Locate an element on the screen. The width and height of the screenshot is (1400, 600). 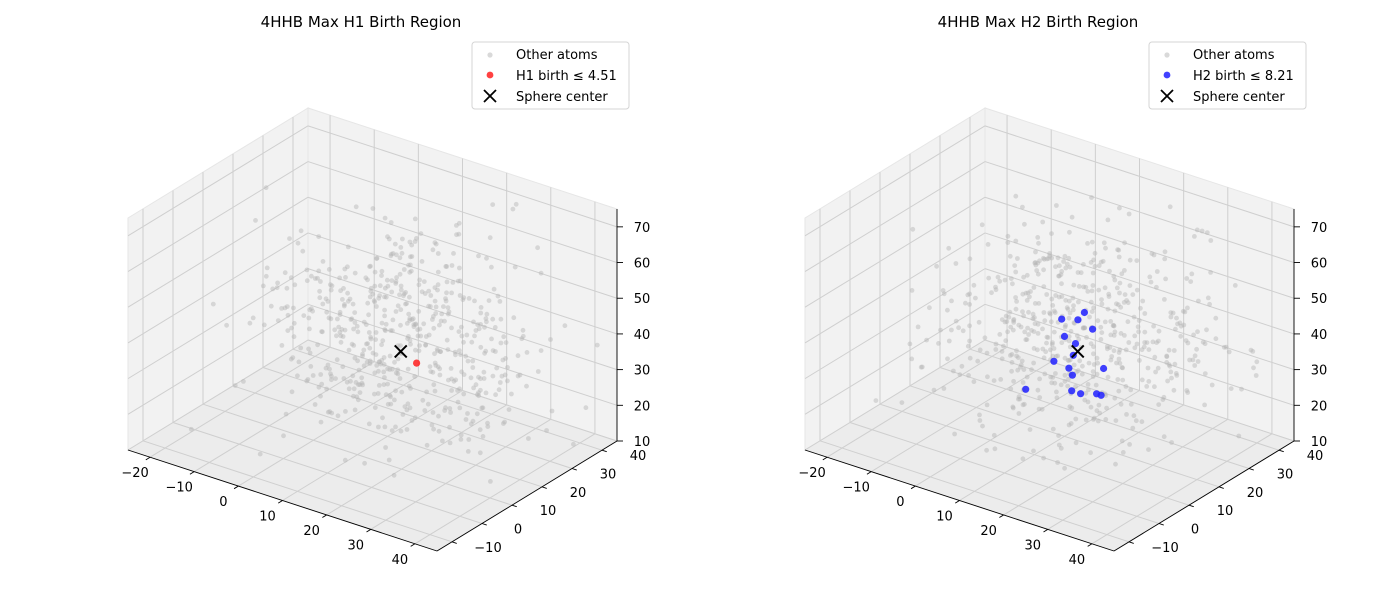
grid-line-y is located at coordinates (327, 473).